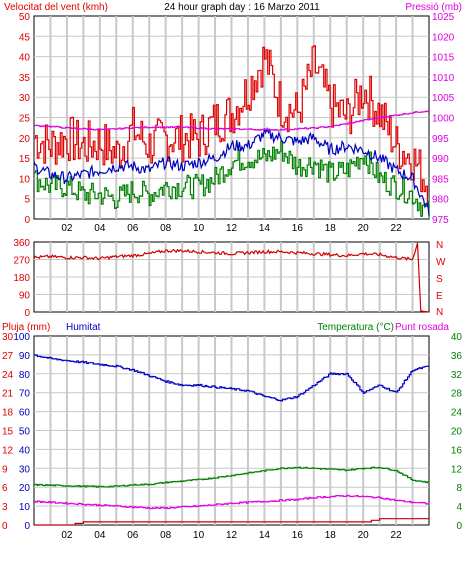 Image resolution: width=465 pixels, height=564 pixels. Describe the element at coordinates (25, 296) in the screenshot. I see `dir-y-tick-90: 90` at that location.